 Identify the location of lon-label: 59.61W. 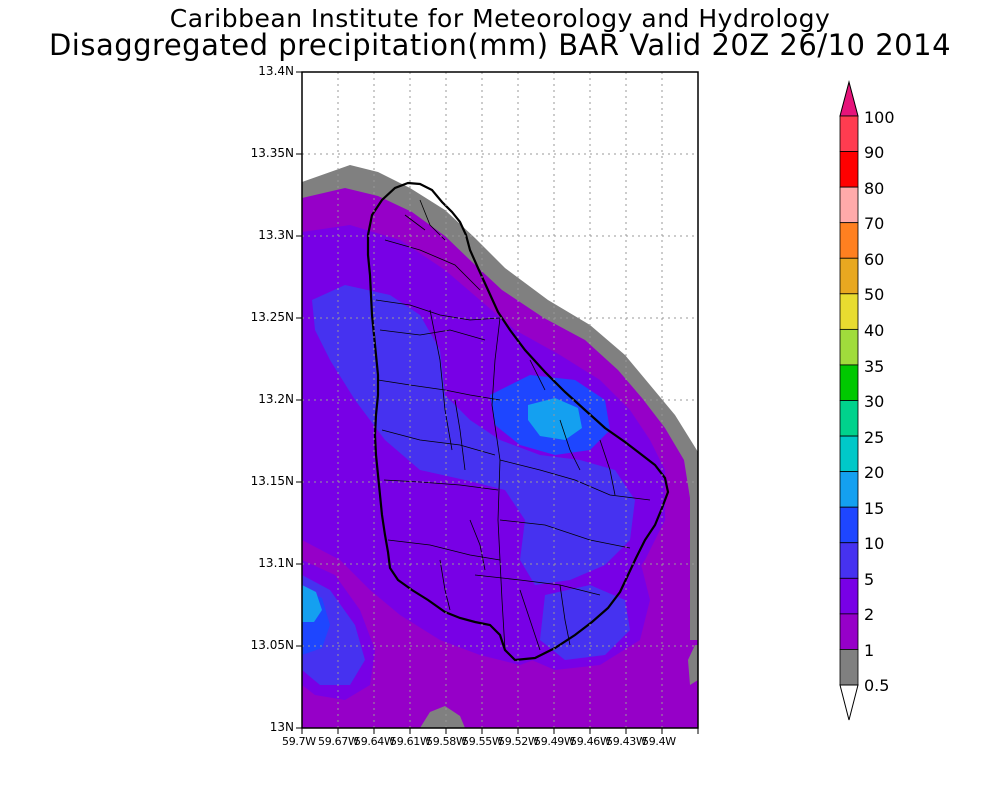
(410, 741).